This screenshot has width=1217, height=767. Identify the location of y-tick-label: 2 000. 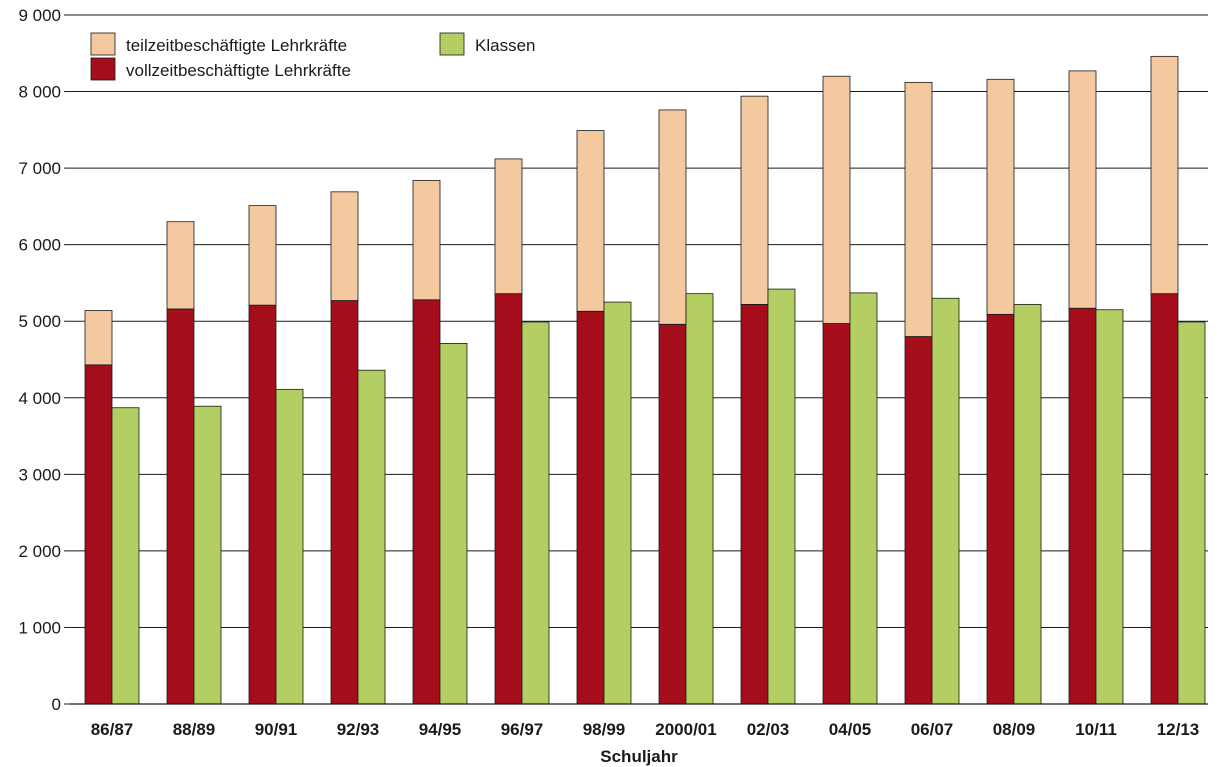
(39, 551).